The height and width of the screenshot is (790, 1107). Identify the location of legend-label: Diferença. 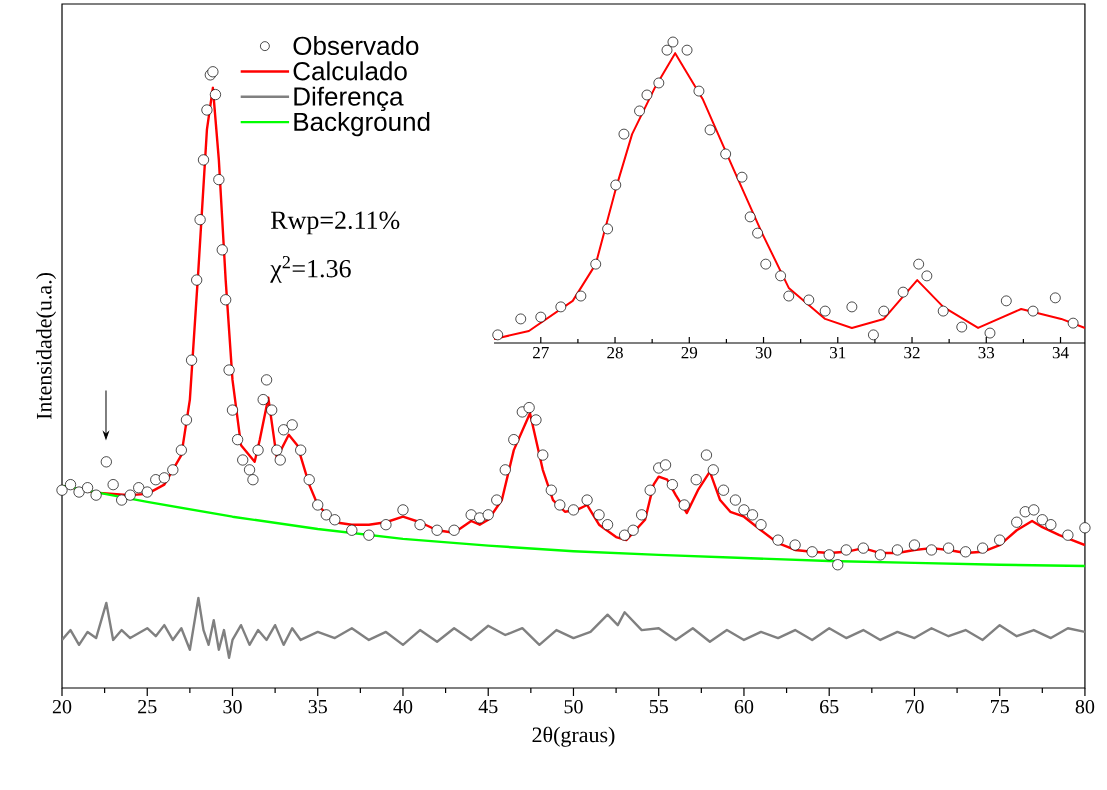
(349, 98).